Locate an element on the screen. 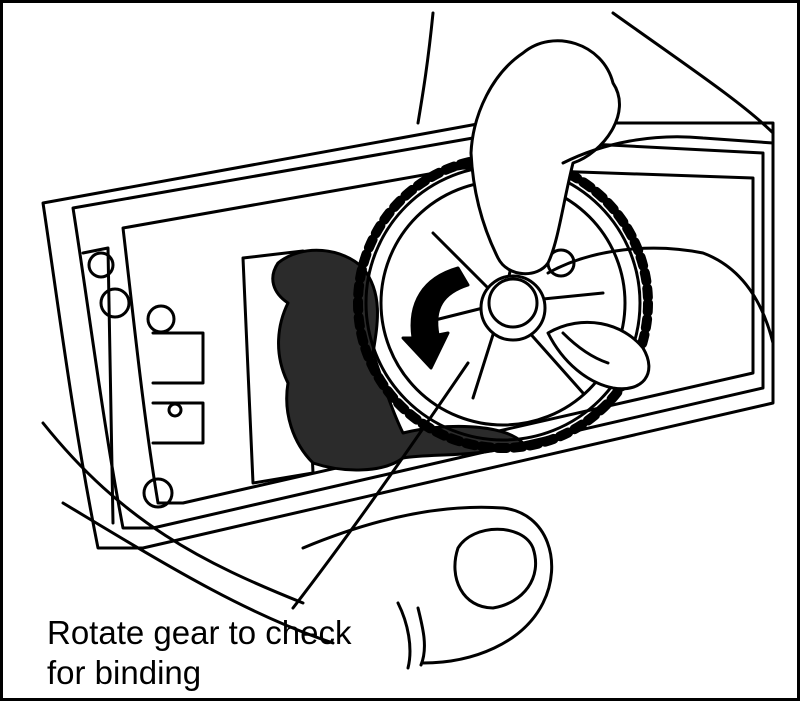 The image size is (800, 704). caption: Rotate gear to check for binding is located at coordinates (199, 653).